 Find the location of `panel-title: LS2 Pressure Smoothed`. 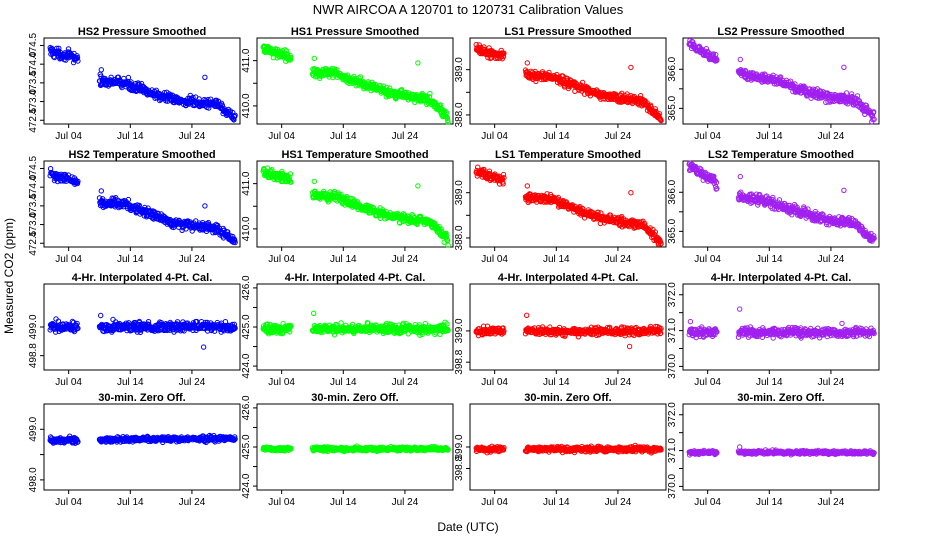

panel-title: LS2 Pressure Smoothed is located at coordinates (780, 32).